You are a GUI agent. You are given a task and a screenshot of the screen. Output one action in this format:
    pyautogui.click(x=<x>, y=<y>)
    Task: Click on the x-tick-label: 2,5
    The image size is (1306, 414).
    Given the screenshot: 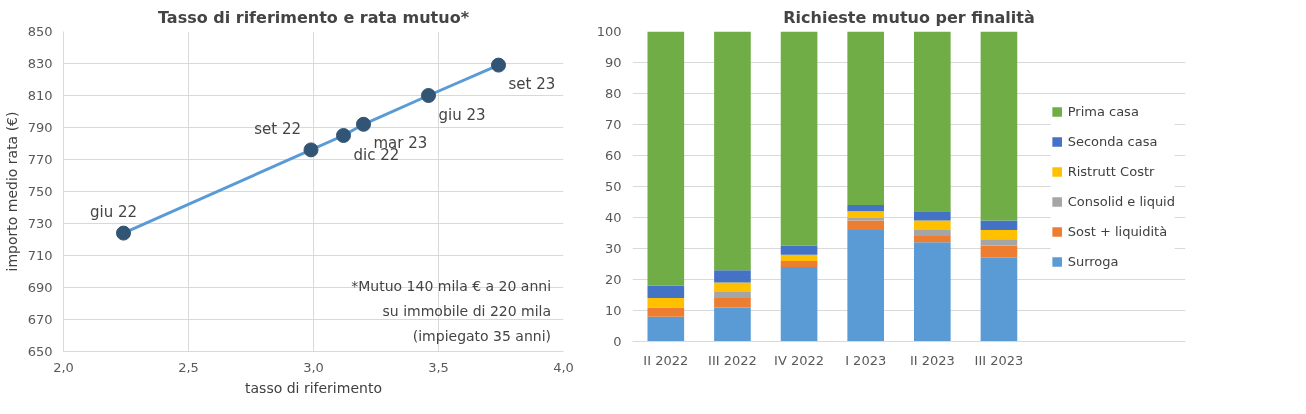 What is the action you would take?
    pyautogui.click(x=188, y=367)
    